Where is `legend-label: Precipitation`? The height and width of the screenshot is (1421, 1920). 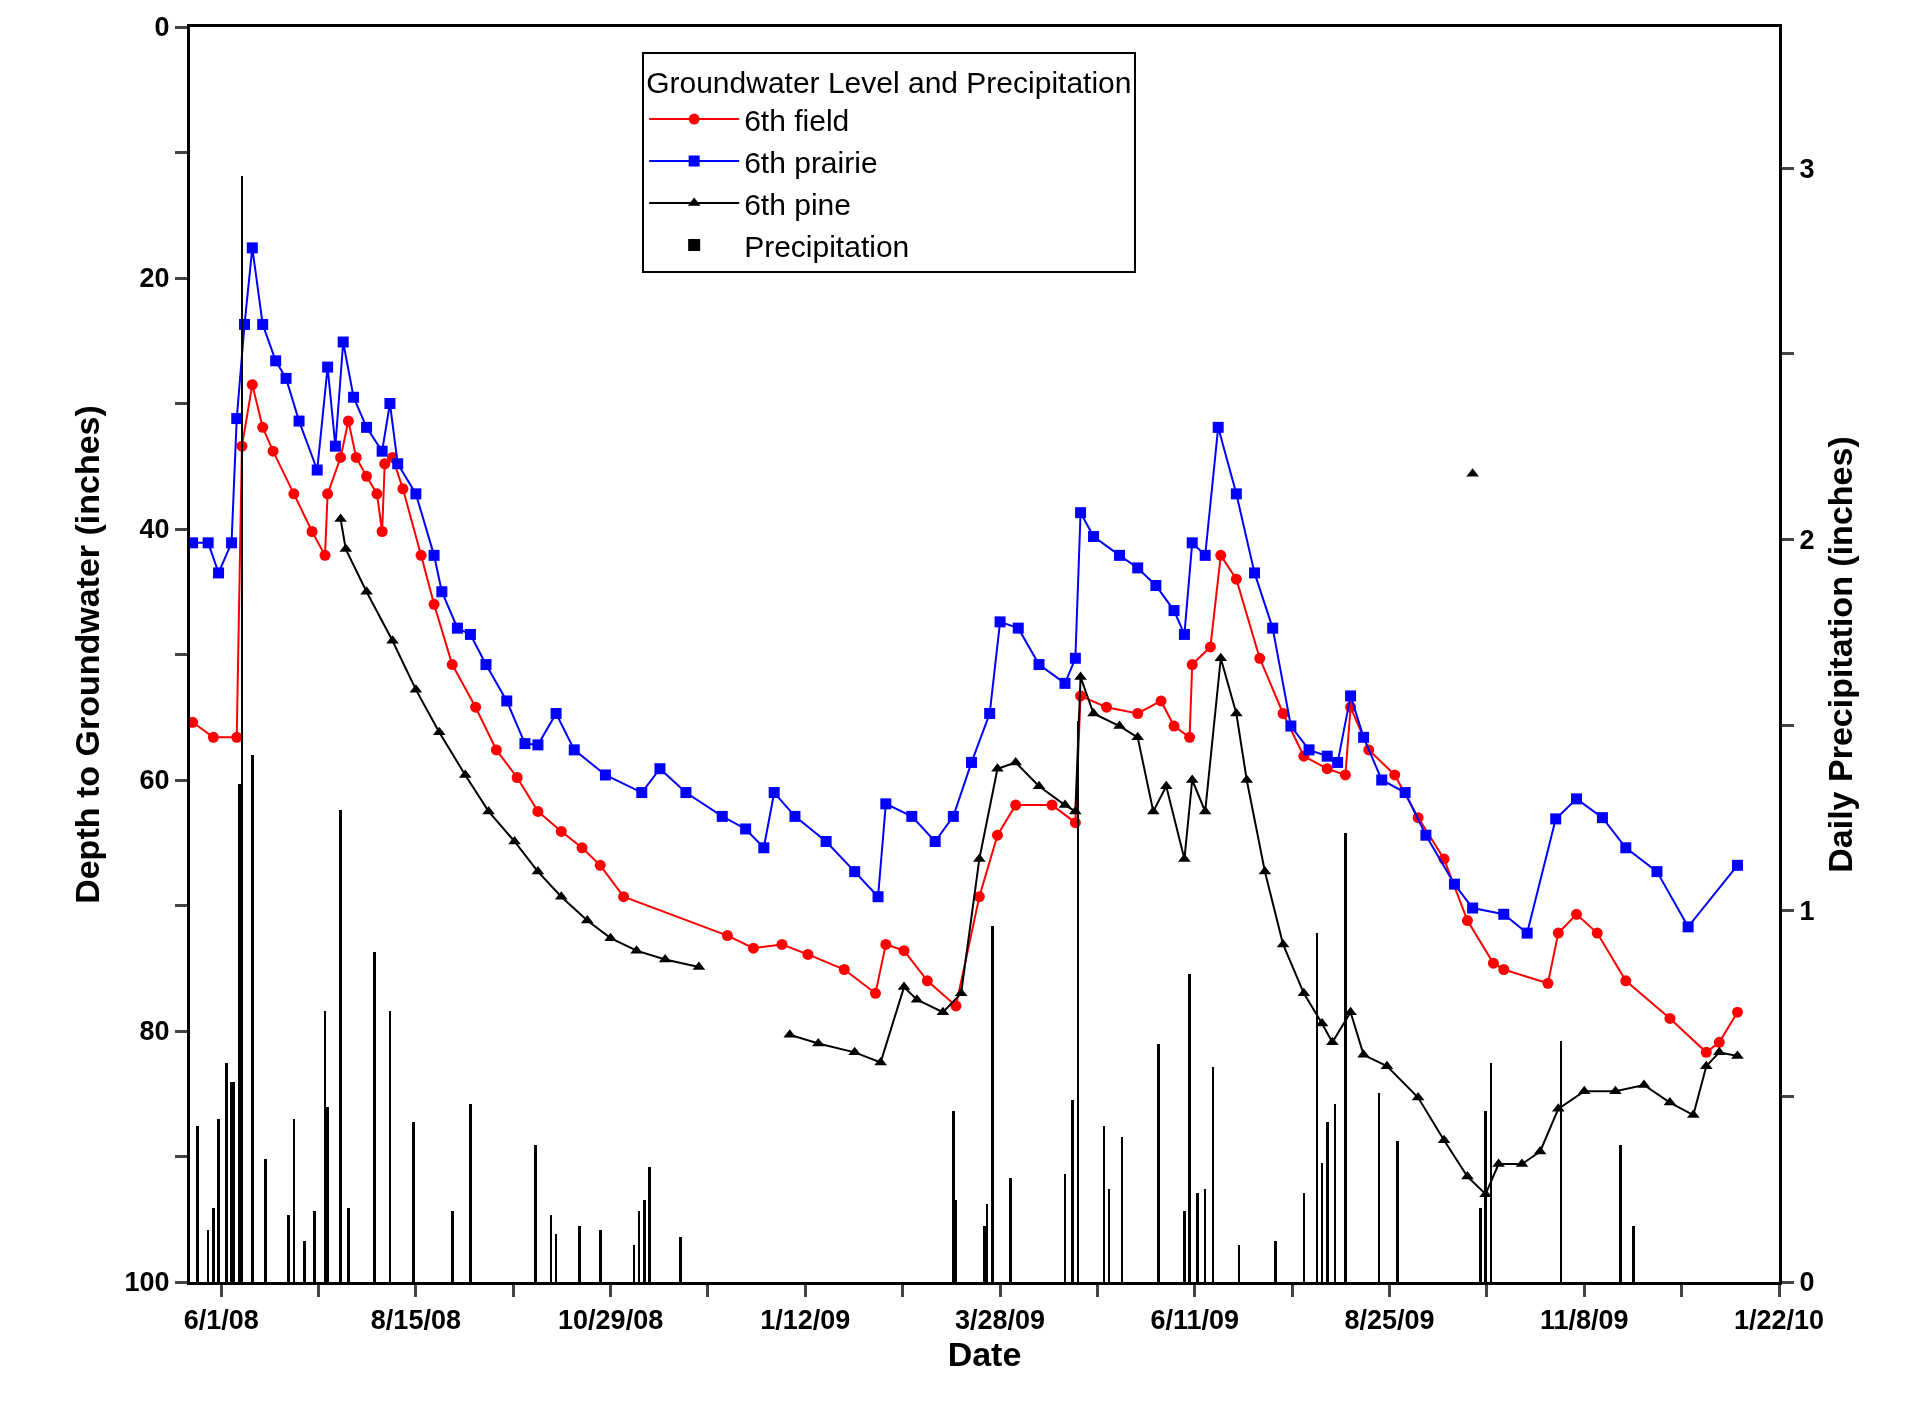
legend-label: Precipitation is located at coordinates (827, 246).